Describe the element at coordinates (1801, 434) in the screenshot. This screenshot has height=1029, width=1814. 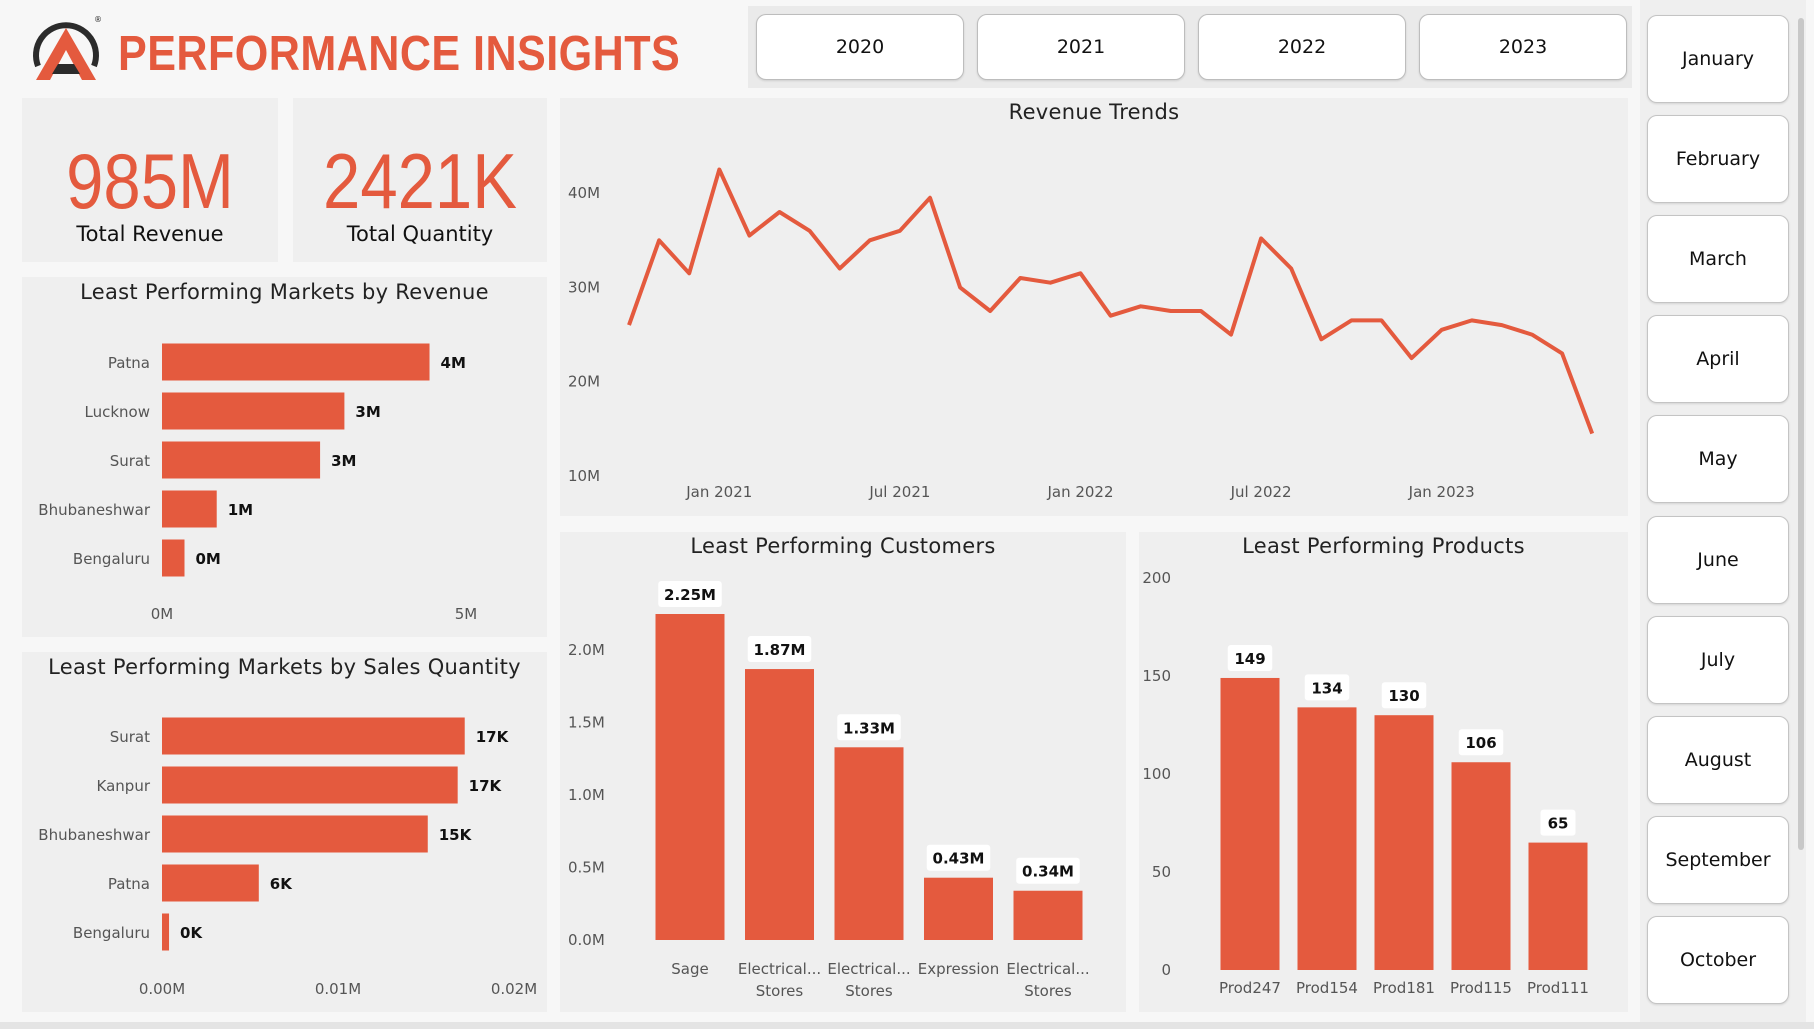
I see `month-scrollbar` at that location.